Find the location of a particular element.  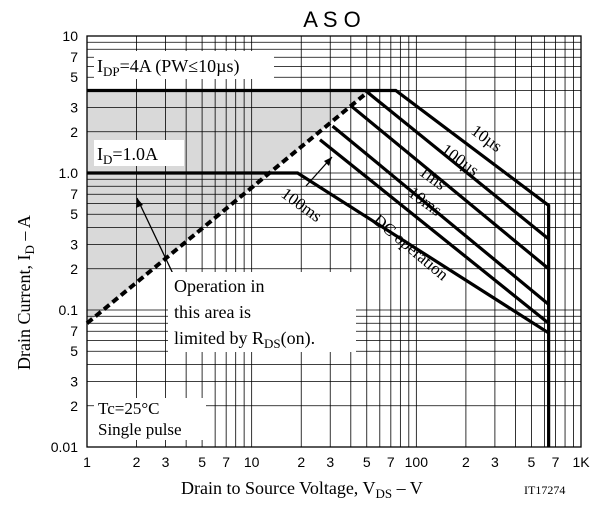

x-tick-label: 1K is located at coordinates (581, 462).